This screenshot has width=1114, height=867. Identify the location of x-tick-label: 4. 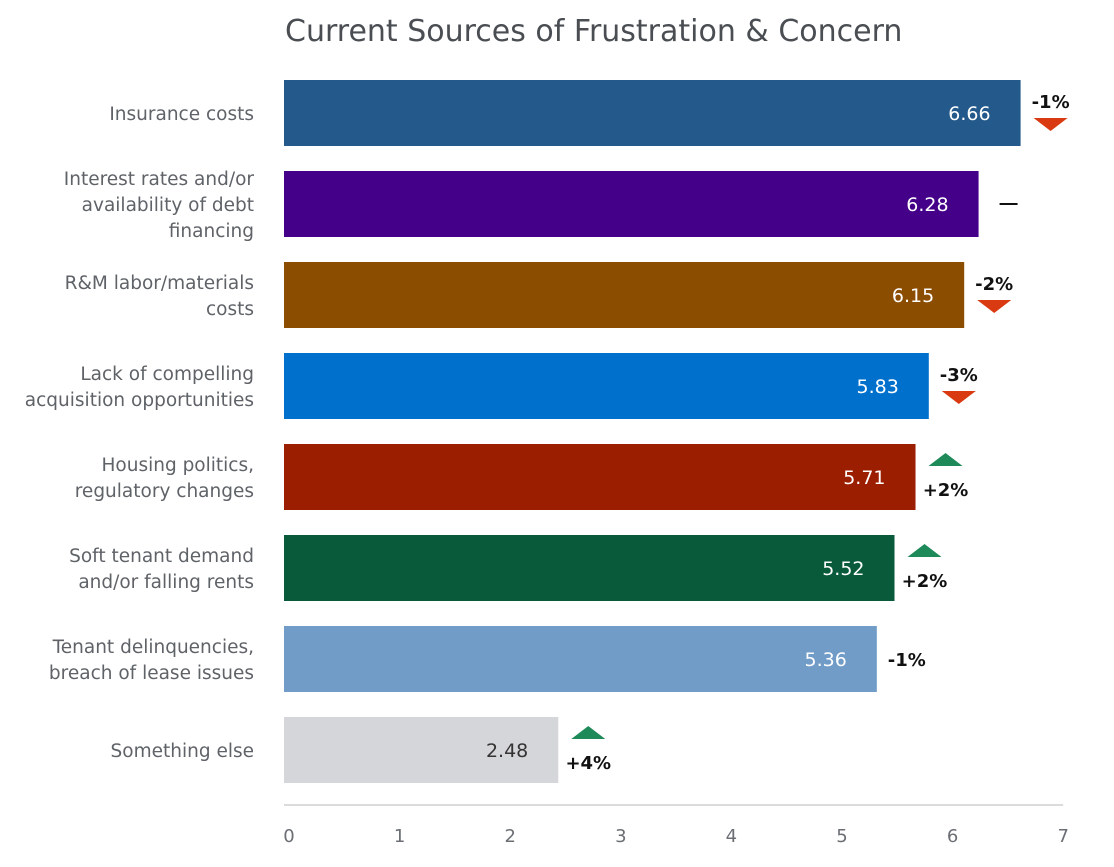
(731, 836).